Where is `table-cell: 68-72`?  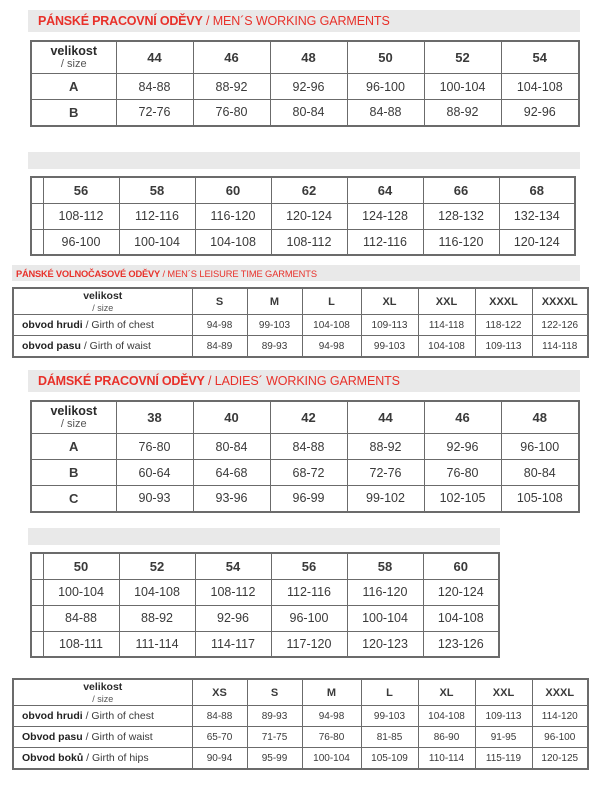 table-cell: 68-72 is located at coordinates (308, 473).